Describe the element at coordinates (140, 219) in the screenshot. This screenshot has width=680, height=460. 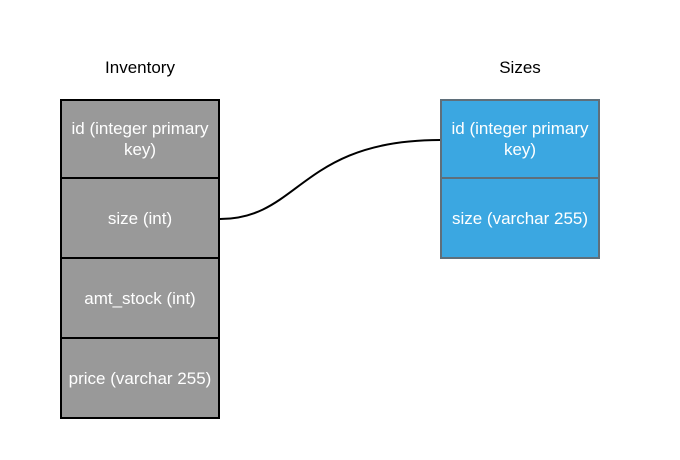
I see `inventory-row-size: size (int)` at that location.